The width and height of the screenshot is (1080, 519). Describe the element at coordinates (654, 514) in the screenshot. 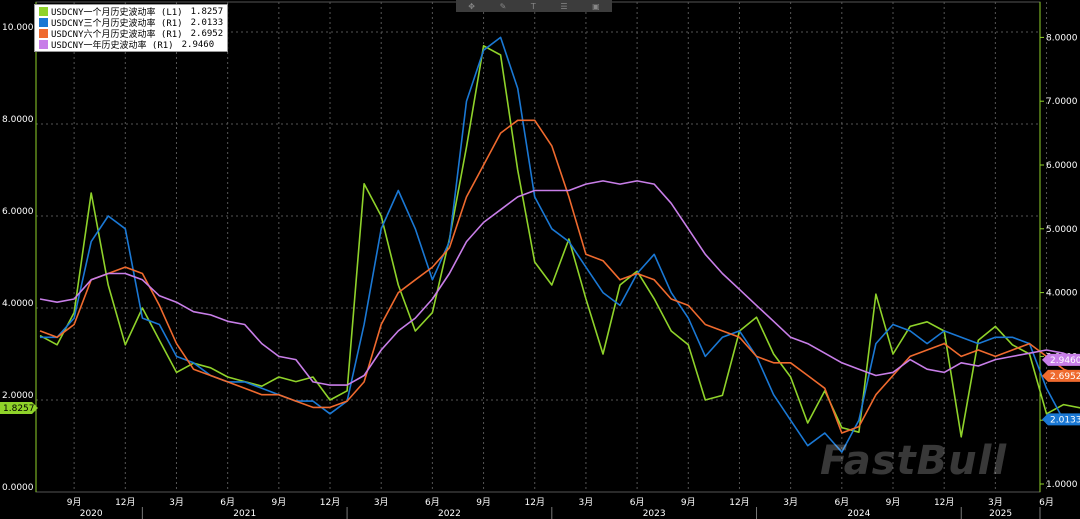

I see `year-label: 2023` at that location.